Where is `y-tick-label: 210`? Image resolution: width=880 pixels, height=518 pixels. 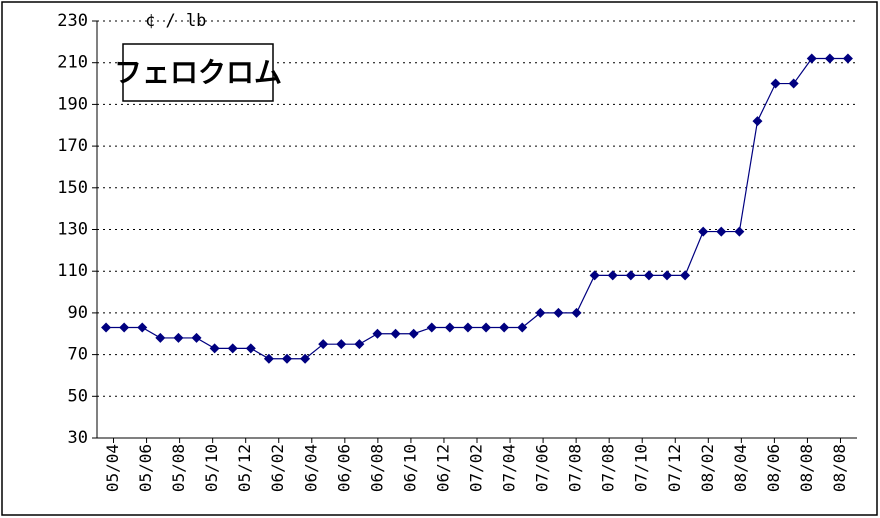
y-tick-label: 210 is located at coordinates (72, 63).